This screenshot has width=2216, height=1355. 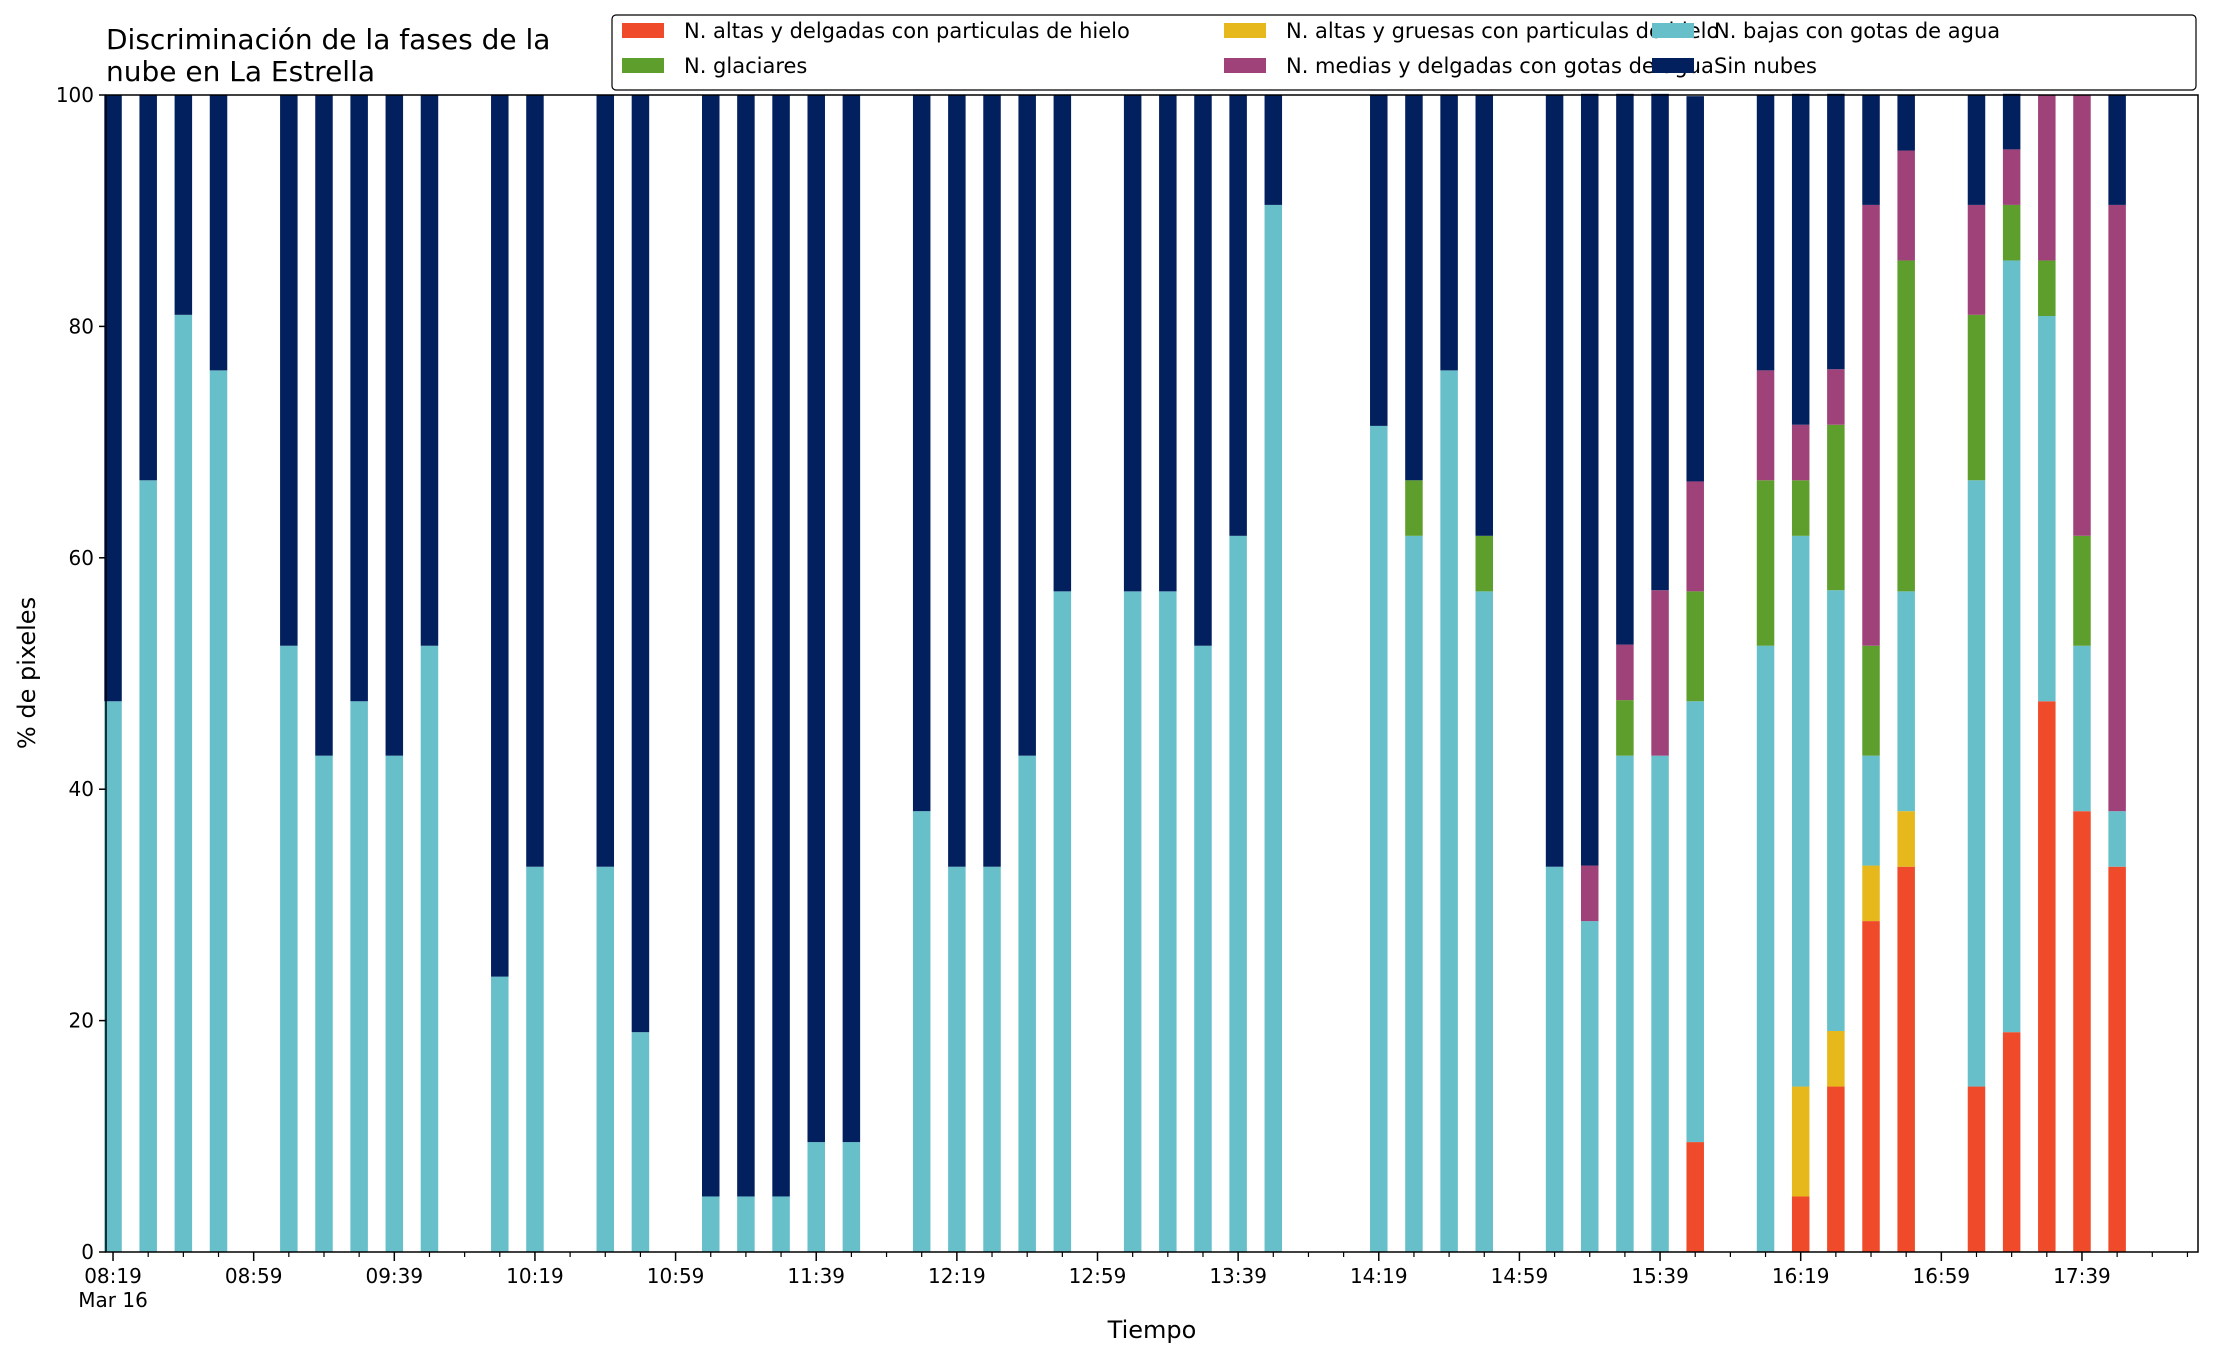 I want to click on x-tick-sublabel: Mar 16, so click(x=113, y=1300).